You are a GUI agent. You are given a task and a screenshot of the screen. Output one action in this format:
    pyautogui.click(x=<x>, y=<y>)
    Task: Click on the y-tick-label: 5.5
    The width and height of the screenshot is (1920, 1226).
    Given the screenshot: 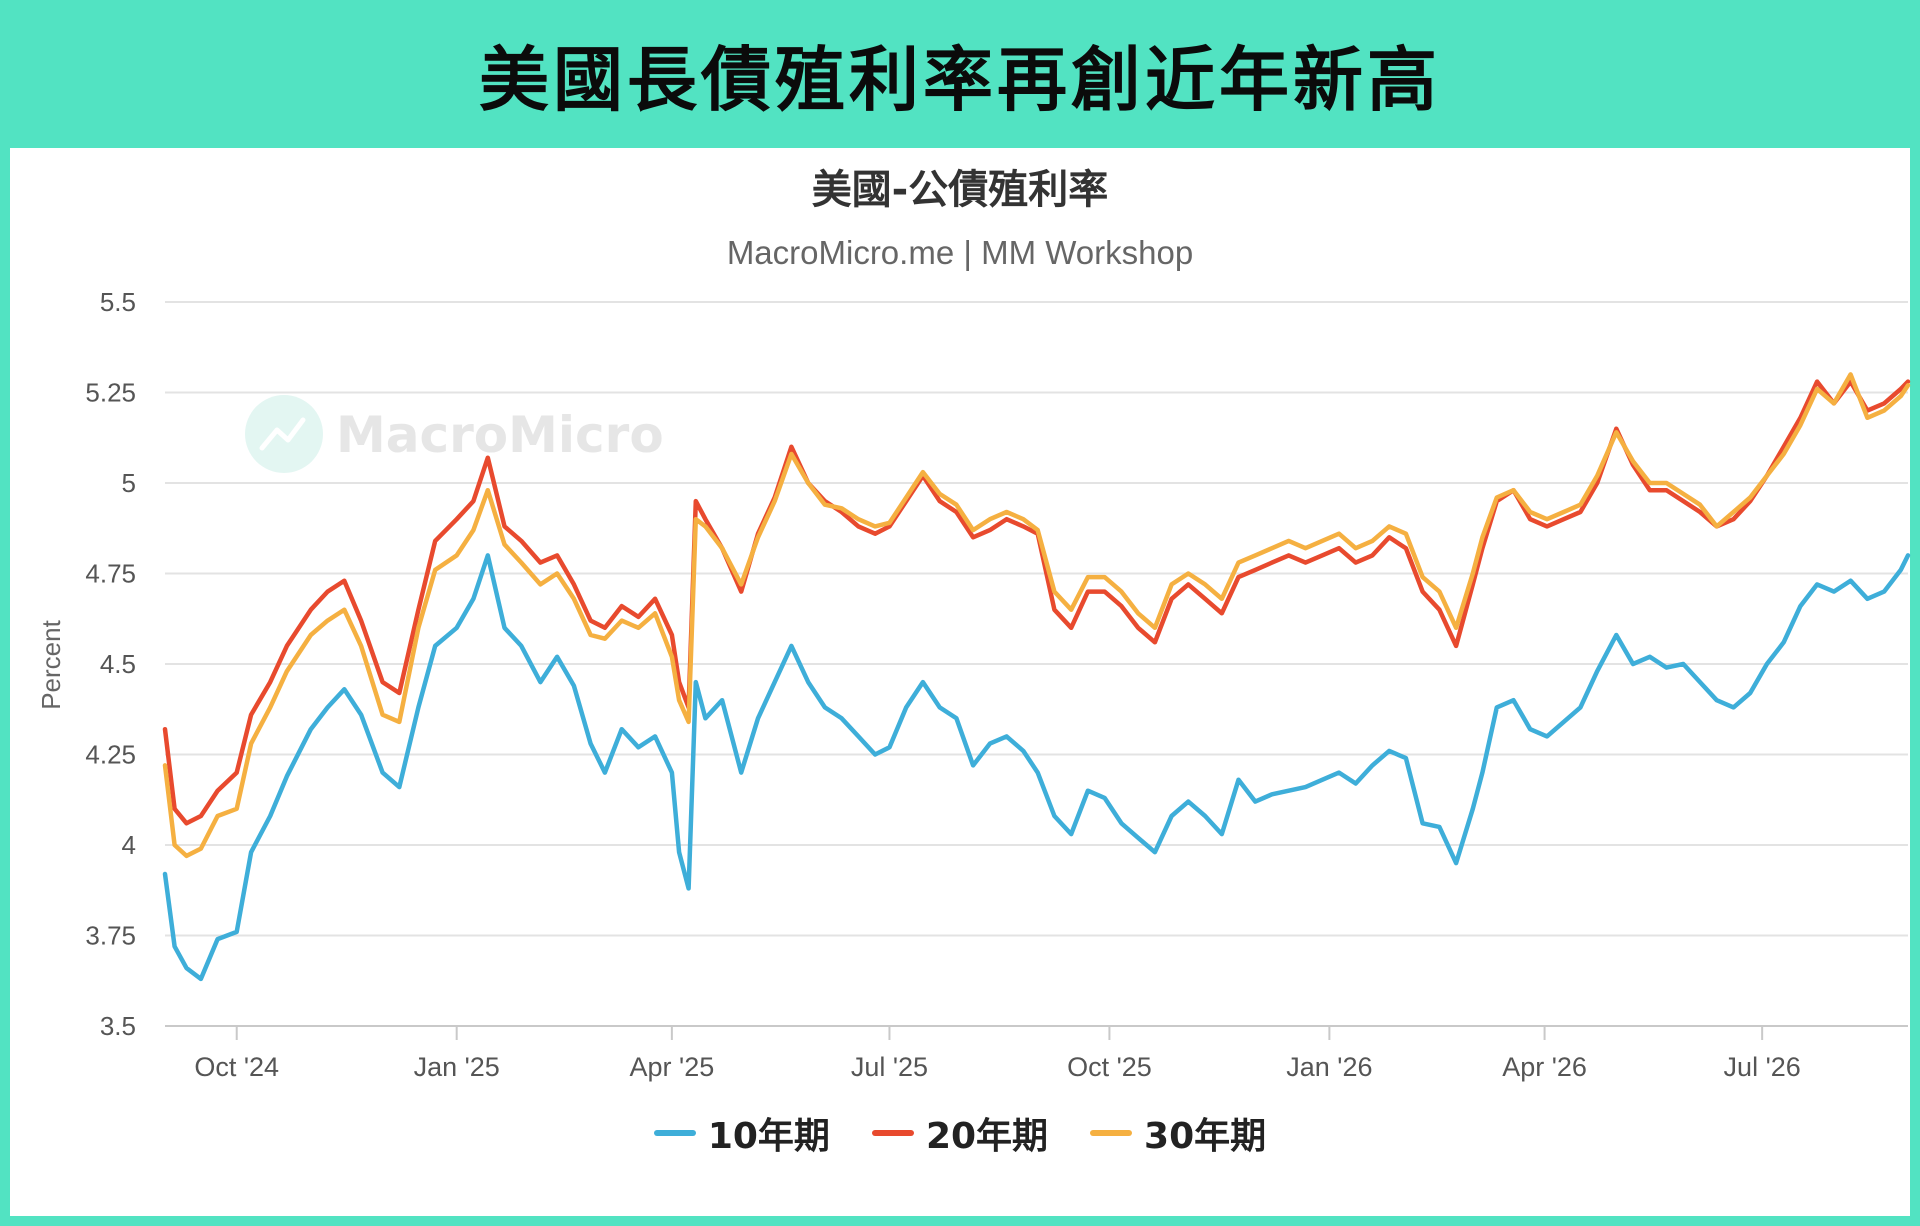 What is the action you would take?
    pyautogui.click(x=118, y=302)
    